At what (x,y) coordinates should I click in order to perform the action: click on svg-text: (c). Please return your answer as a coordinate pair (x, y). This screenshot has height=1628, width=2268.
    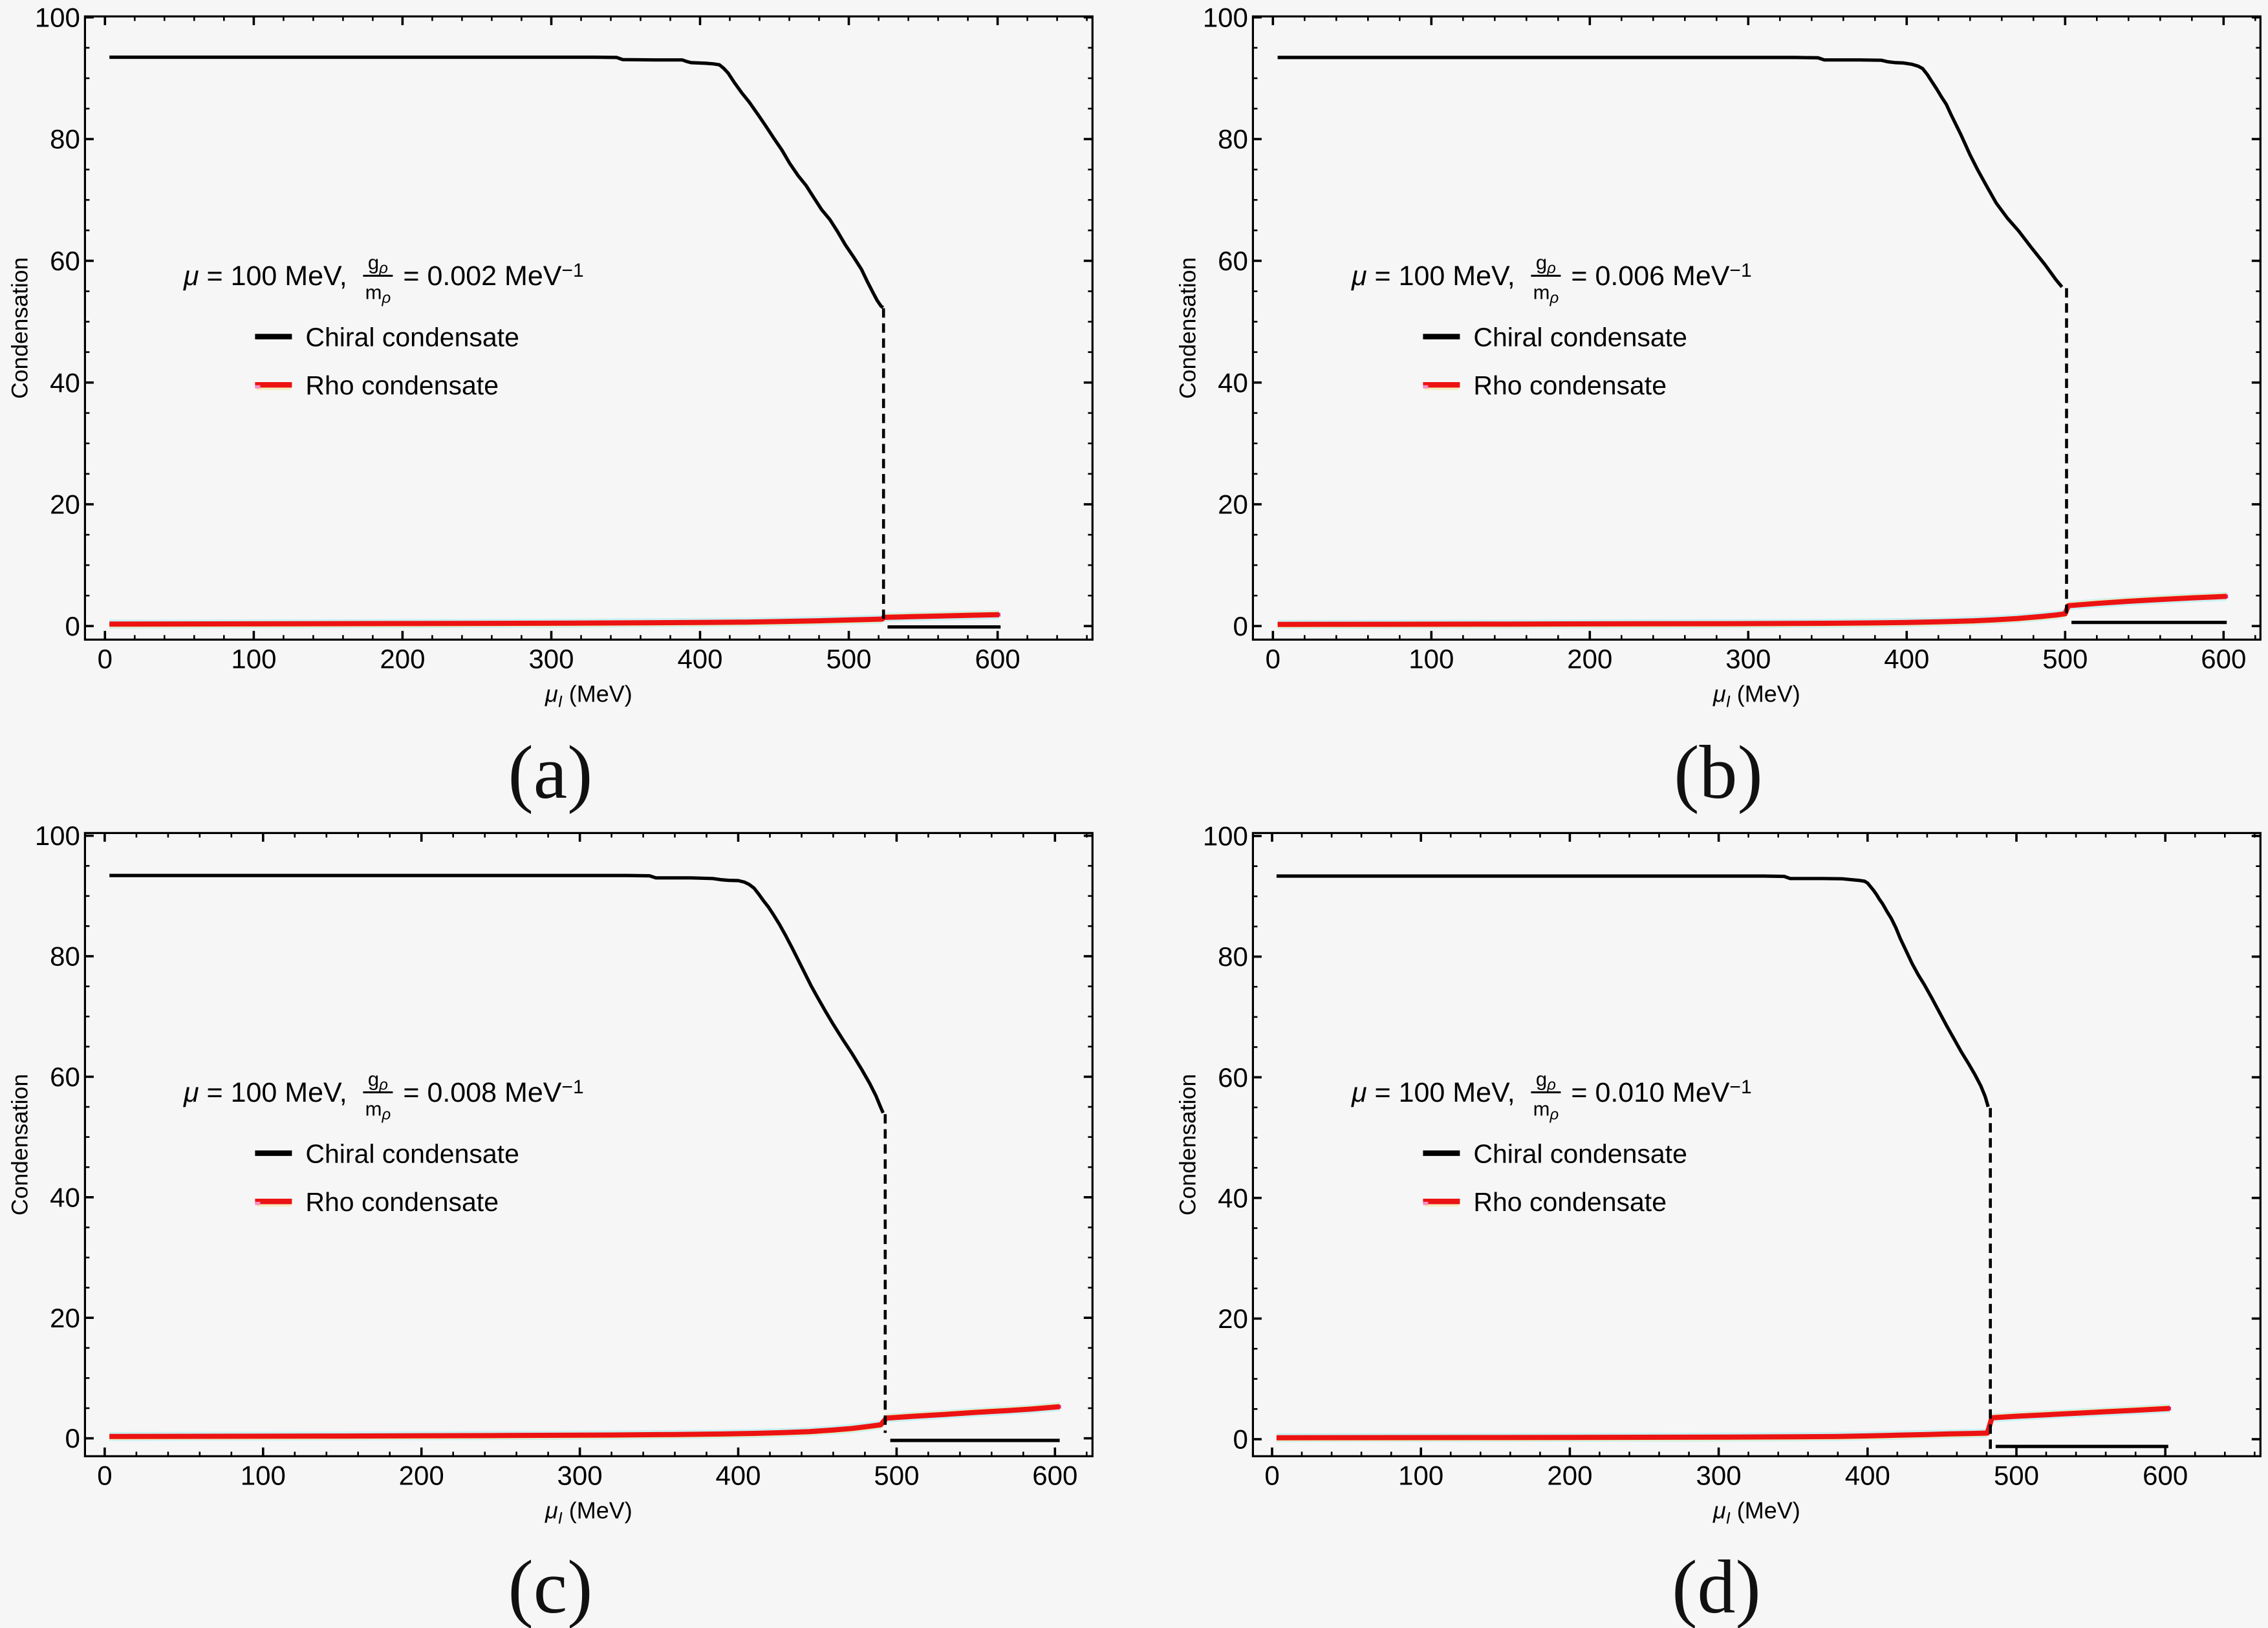
    Looking at the image, I should click on (550, 1587).